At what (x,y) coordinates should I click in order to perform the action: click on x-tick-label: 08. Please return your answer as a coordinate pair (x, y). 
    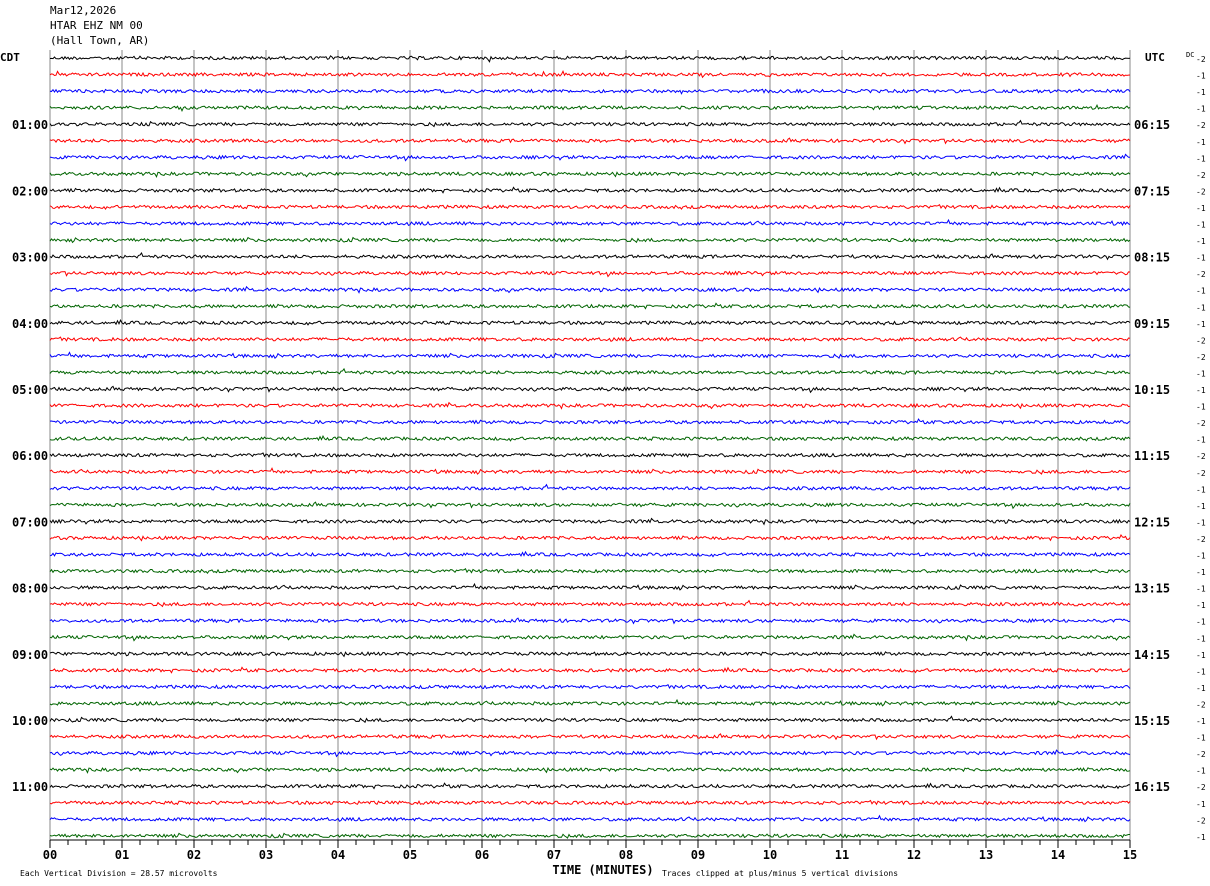
    Looking at the image, I should click on (626, 855).